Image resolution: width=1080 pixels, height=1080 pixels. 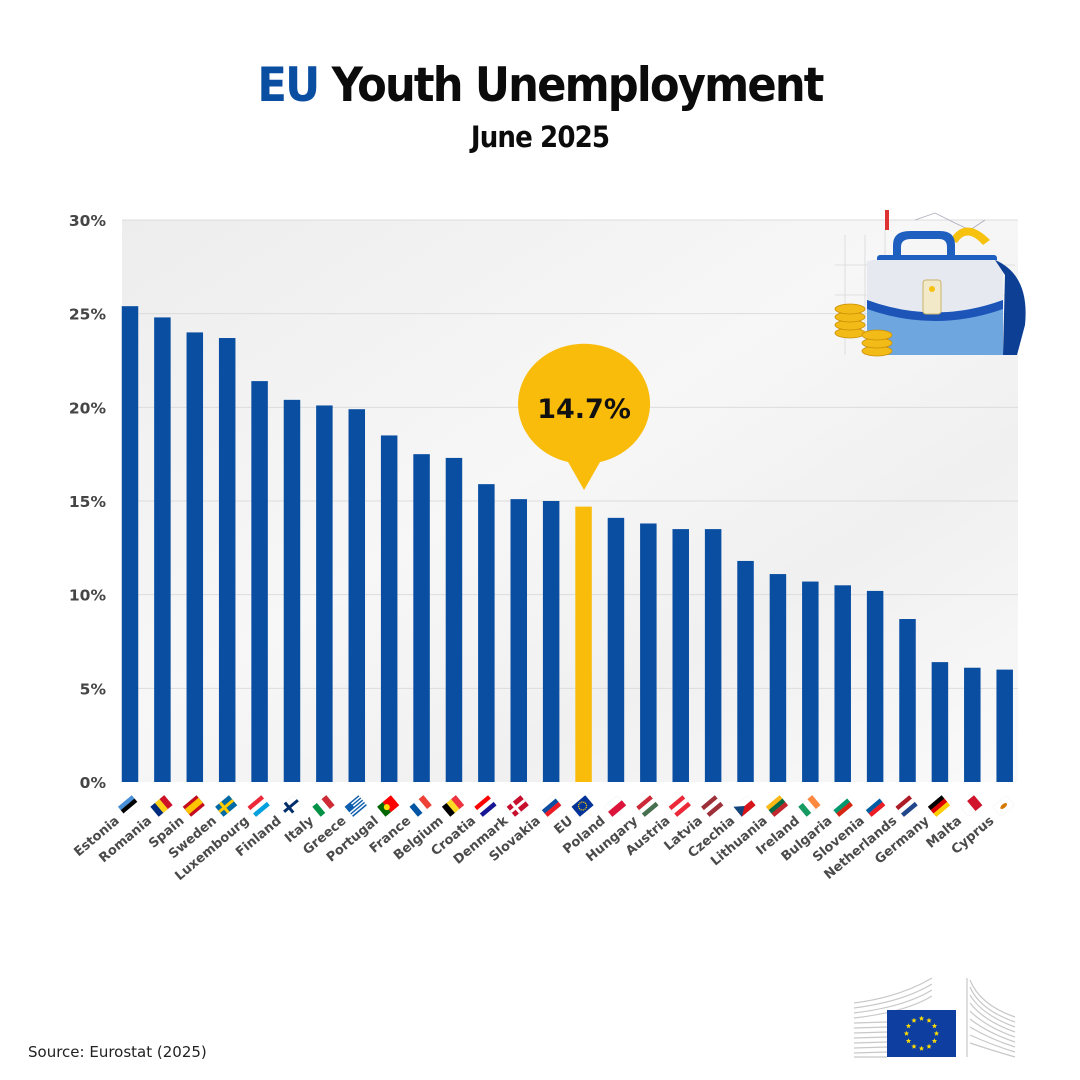 What do you see at coordinates (712, 806) in the screenshot?
I see `flag-icon-latvia` at bounding box center [712, 806].